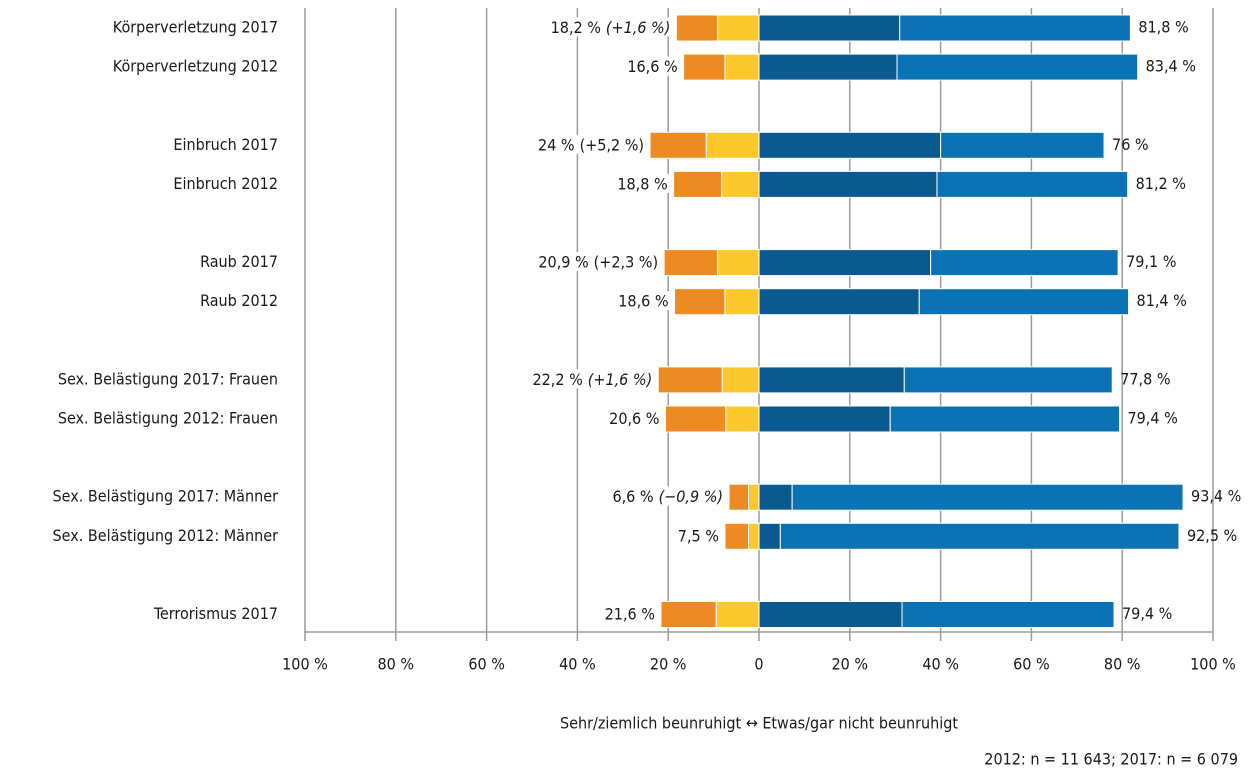 Image resolution: width=1256 pixels, height=778 pixels. I want to click on left-label: 18,2 % (+1,6 %), so click(611, 27).